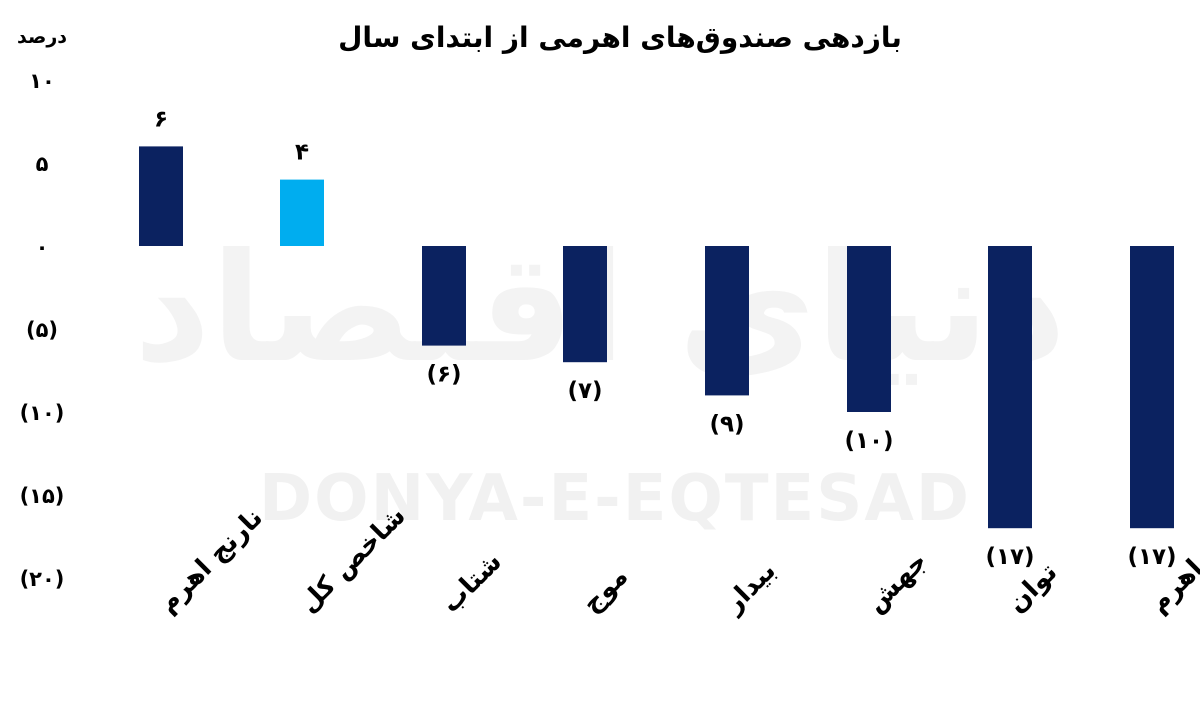 Image resolution: width=1200 pixels, height=714 pixels. I want to click on category-label: بیدار, so click(749, 588).